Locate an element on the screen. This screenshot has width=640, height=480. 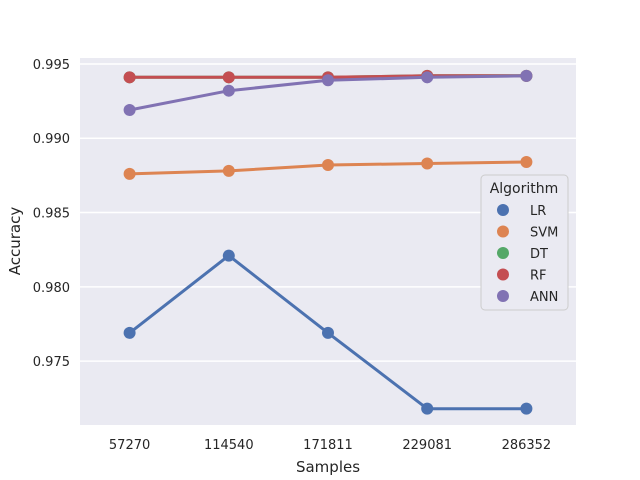
y-tick-label: 0.990 is located at coordinates (51, 139).